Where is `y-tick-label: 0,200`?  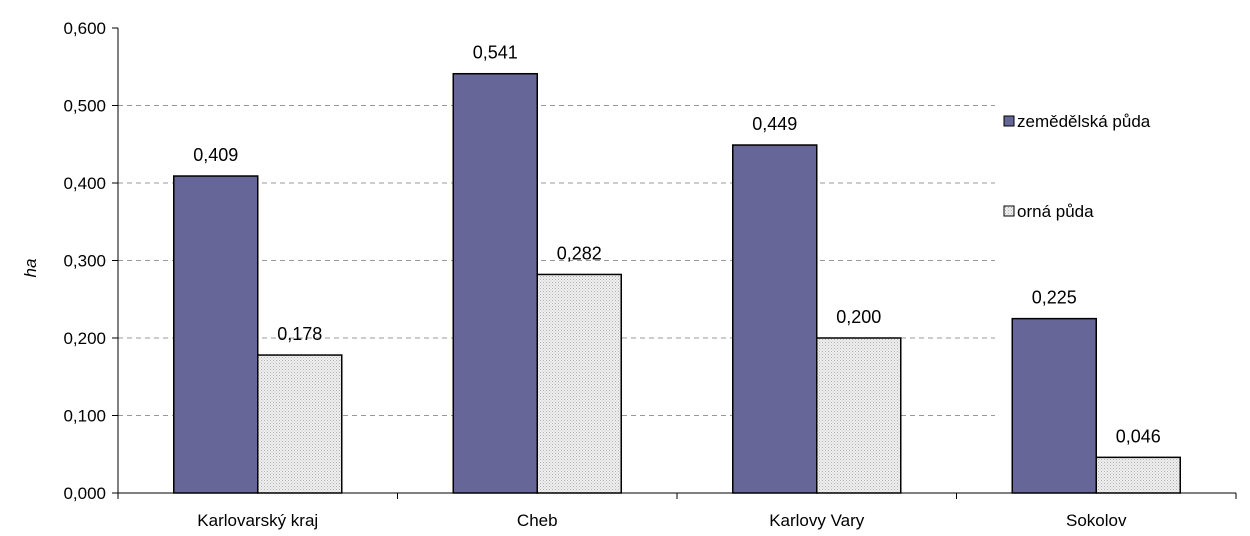
y-tick-label: 0,200 is located at coordinates (84, 338).